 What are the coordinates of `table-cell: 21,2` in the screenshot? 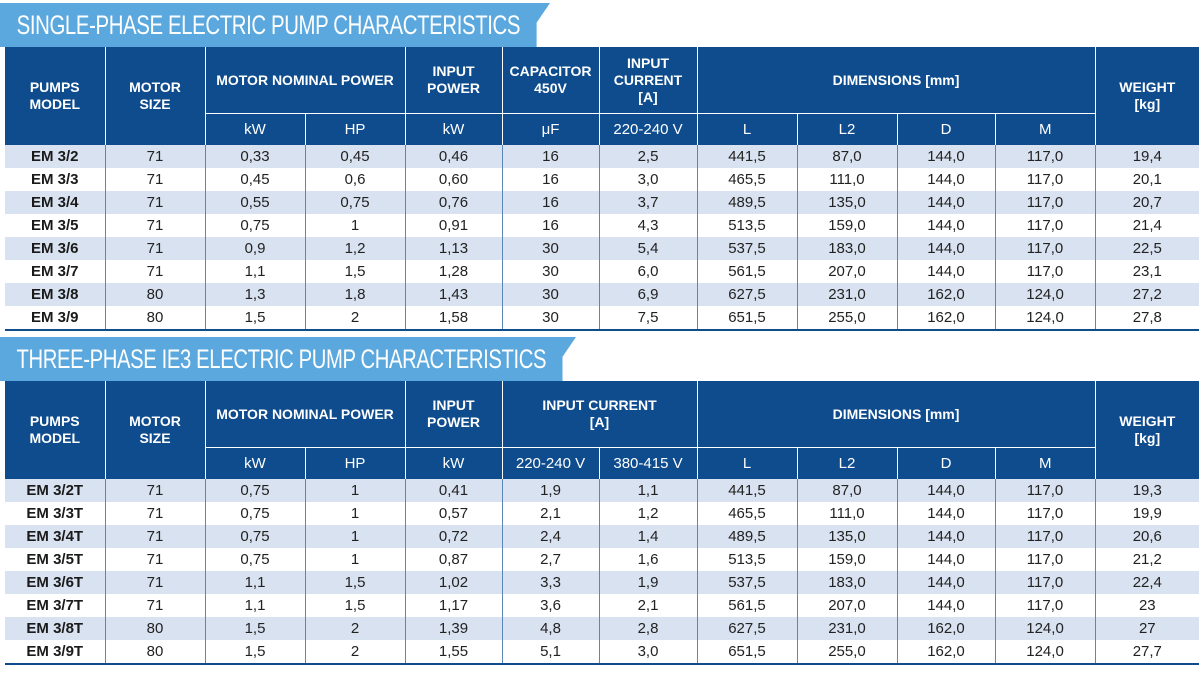 It's located at (1147, 559).